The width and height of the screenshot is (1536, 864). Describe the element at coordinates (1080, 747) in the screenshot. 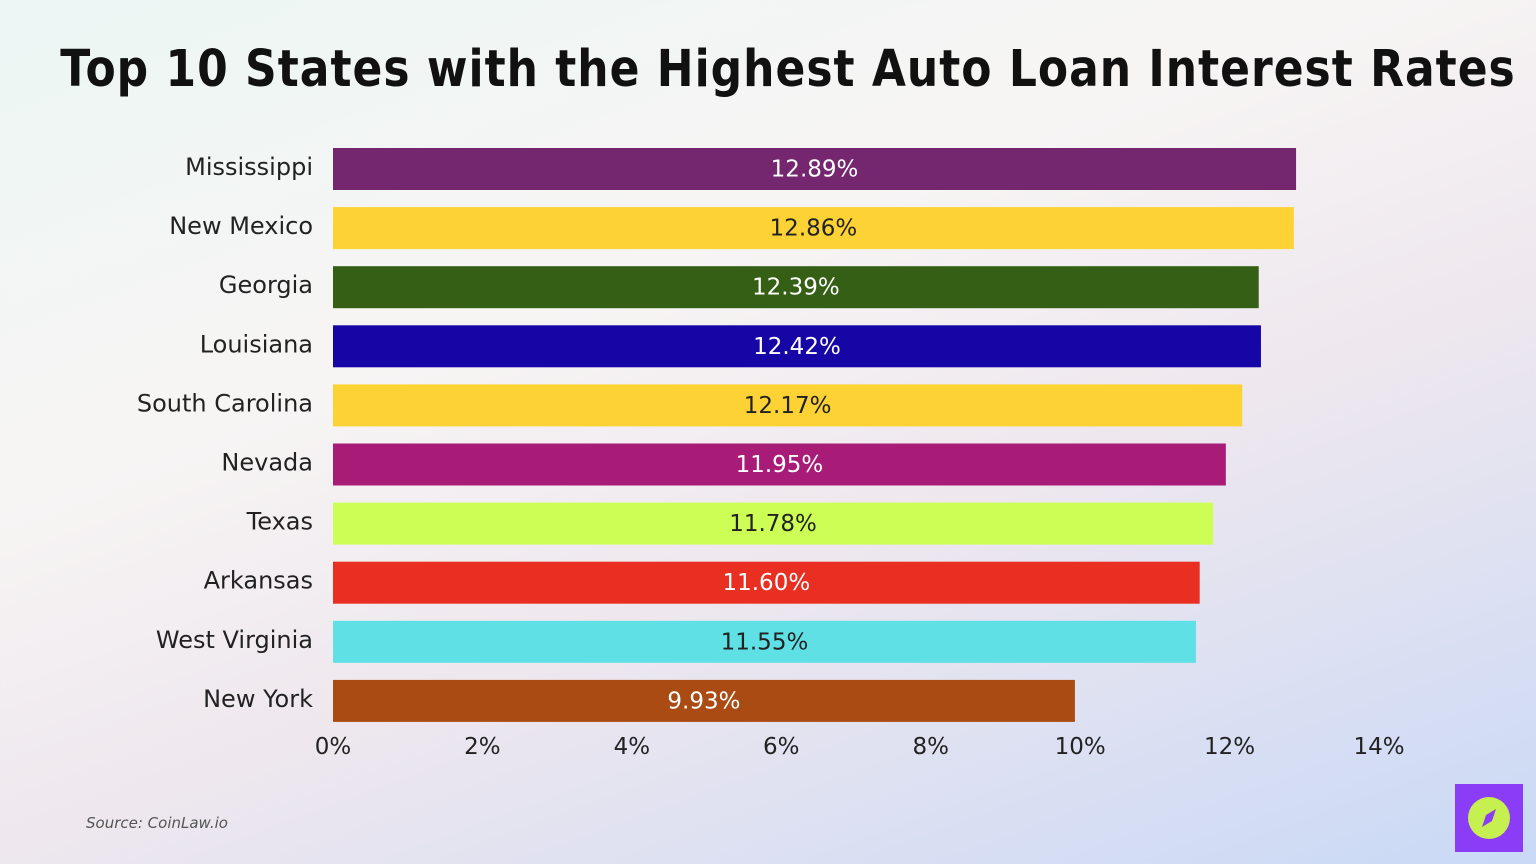

I see `x-tick-label: 10%` at that location.